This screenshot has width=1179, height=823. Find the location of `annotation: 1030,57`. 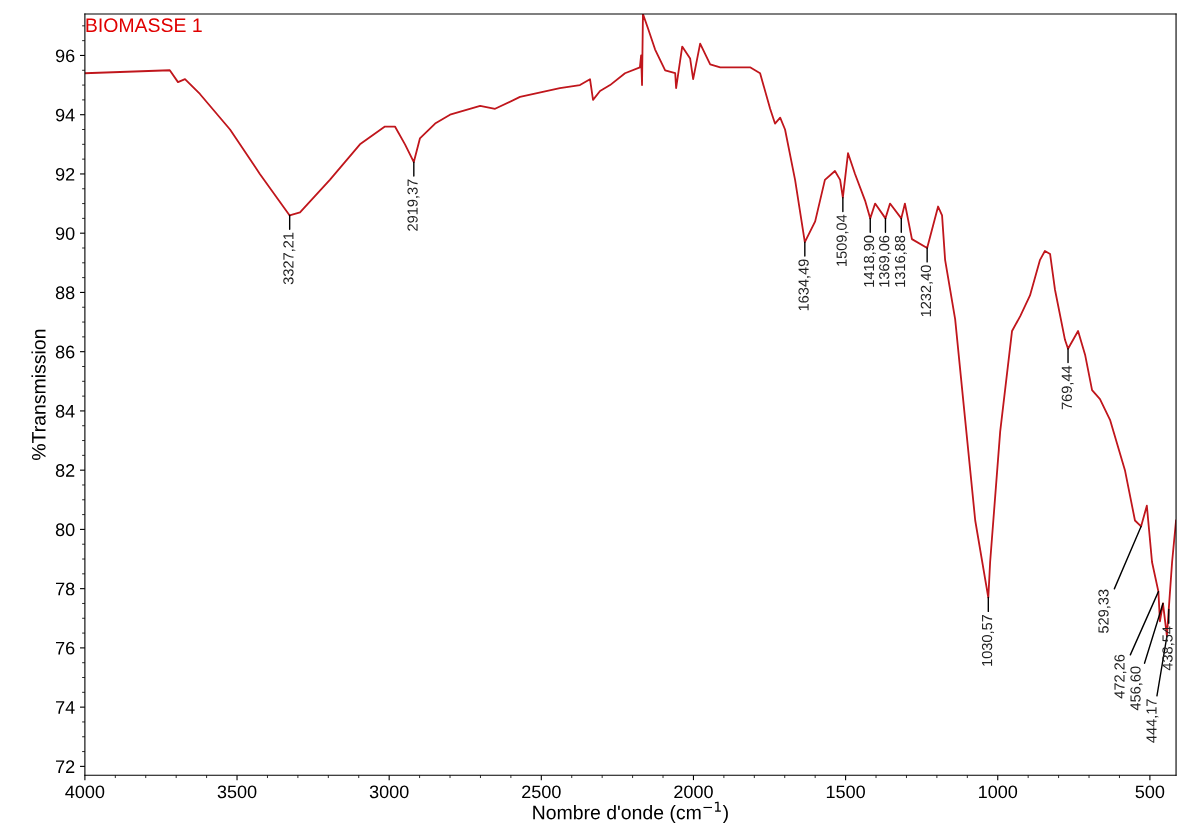

annotation: 1030,57 is located at coordinates (987, 640).